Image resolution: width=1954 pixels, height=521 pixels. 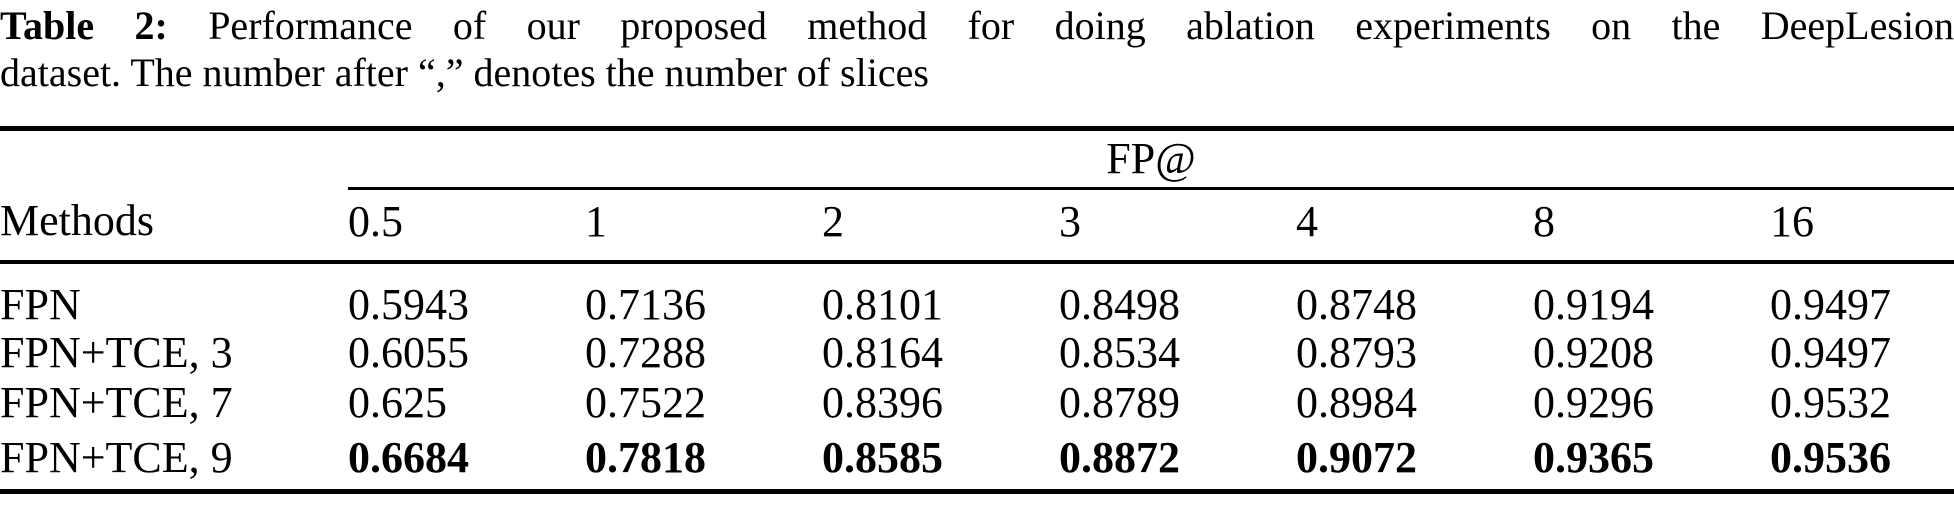 I want to click on method-name: FPN+TCE, 9, so click(x=174, y=460).